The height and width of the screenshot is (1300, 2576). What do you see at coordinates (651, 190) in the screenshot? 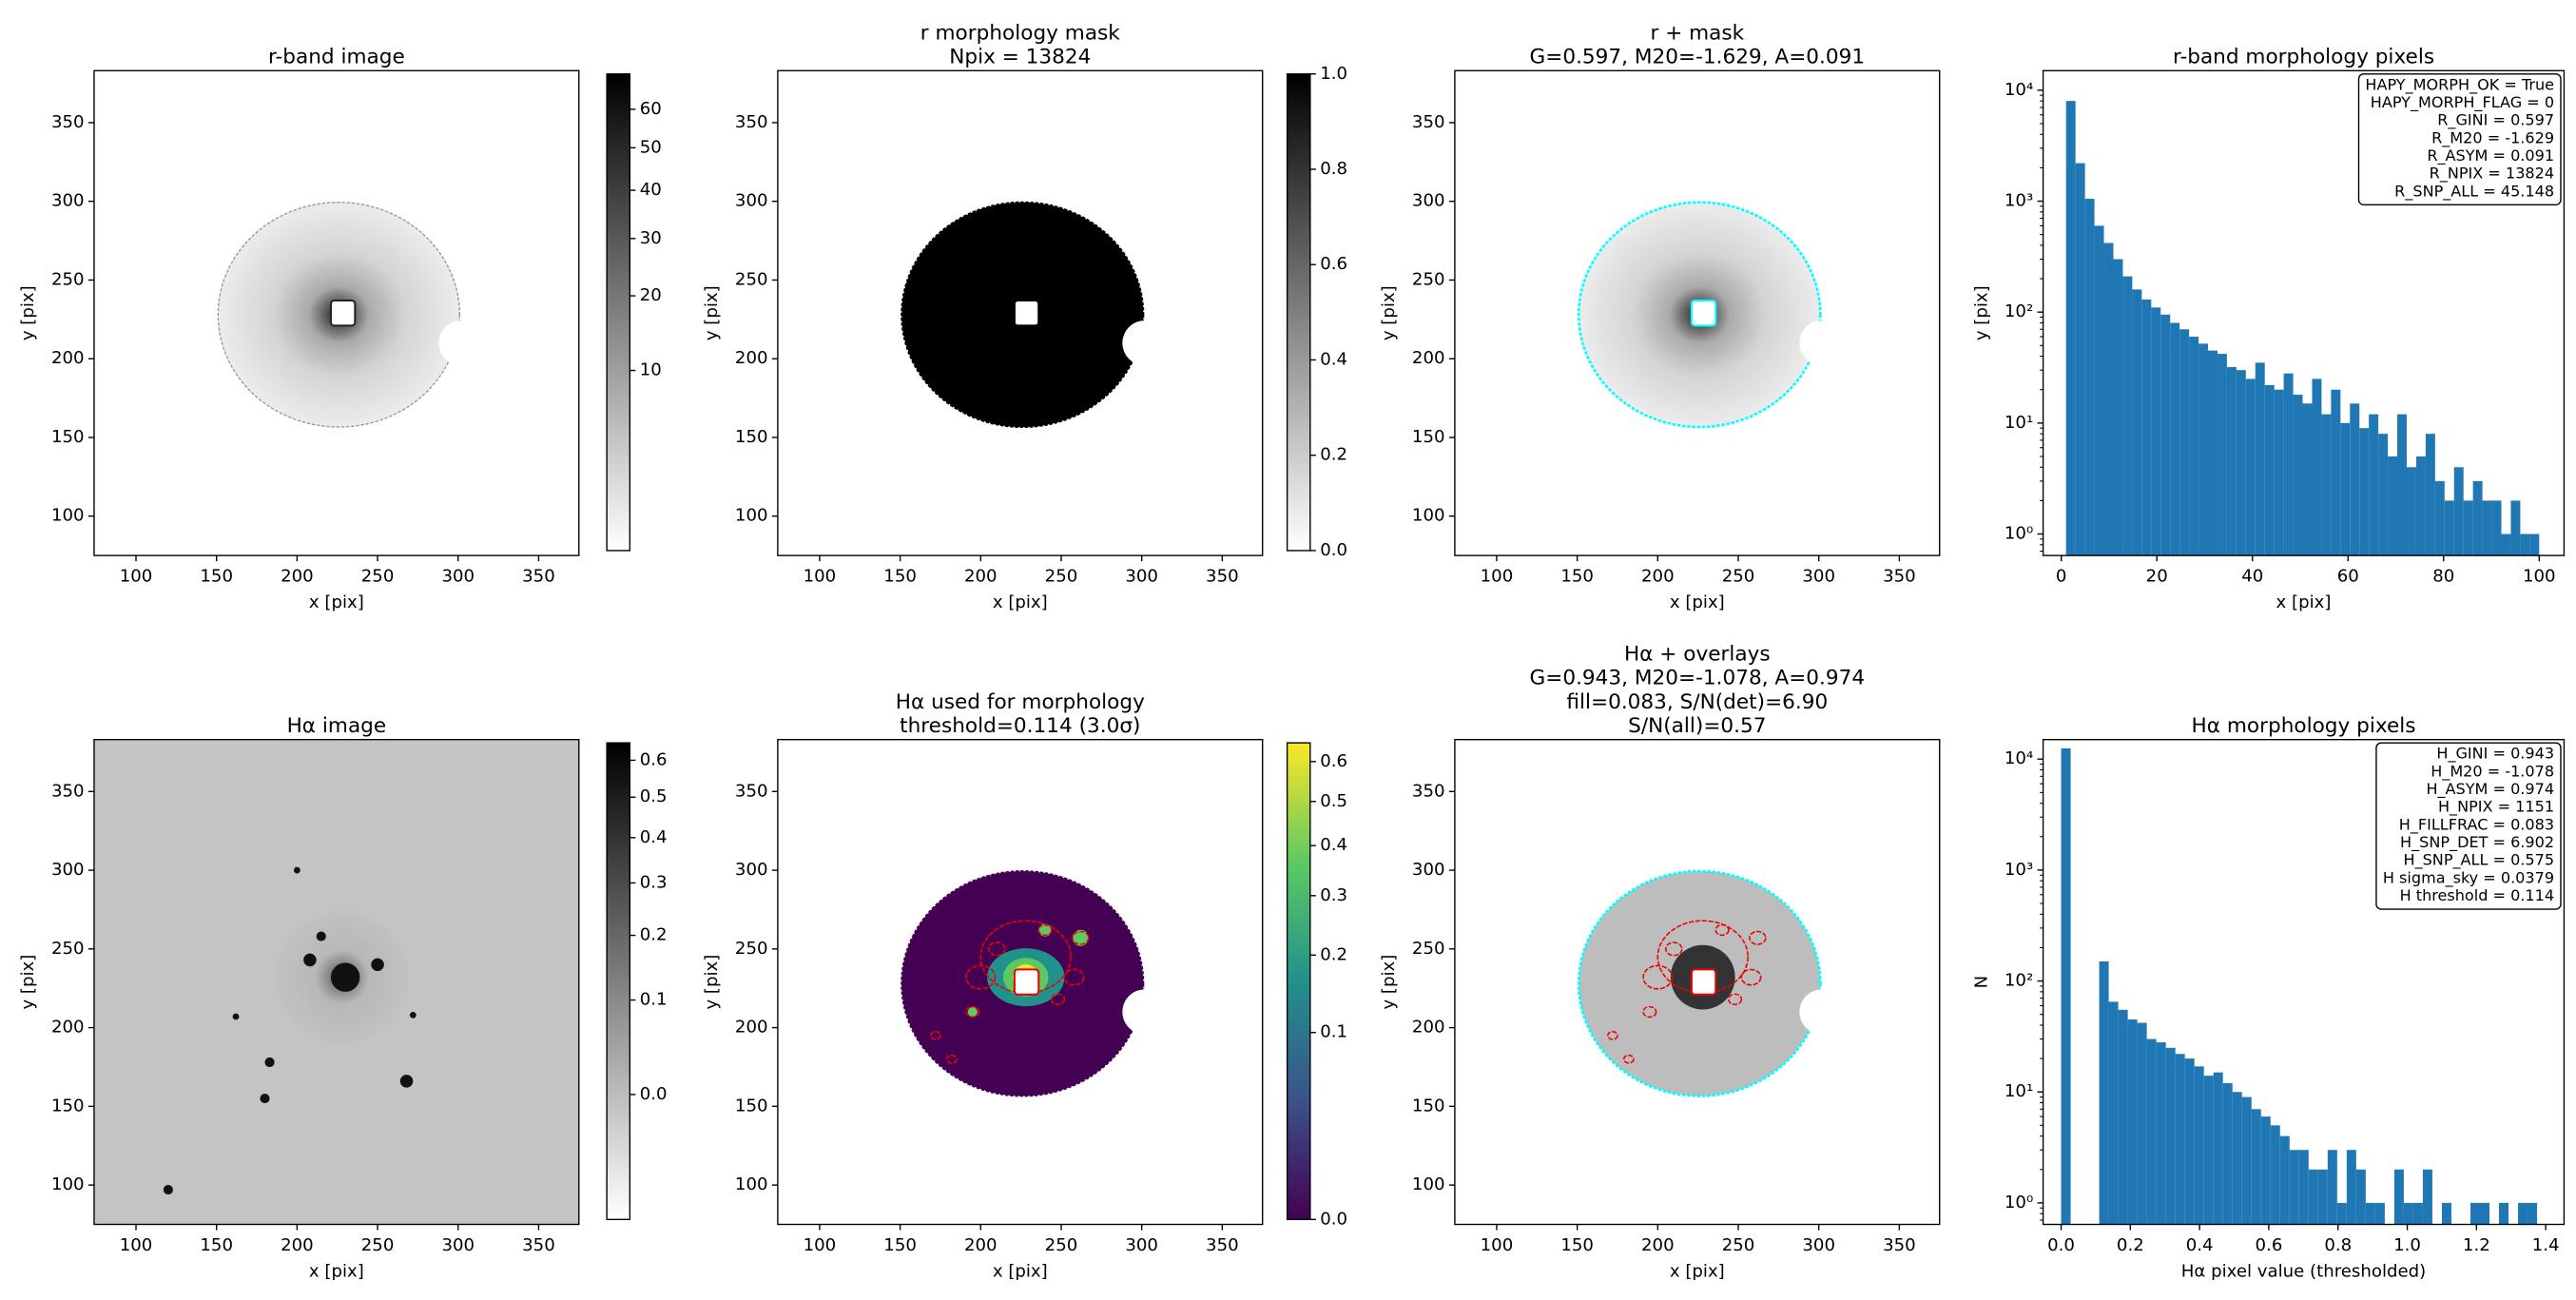
I see `colorbar-tick-label: 40` at bounding box center [651, 190].